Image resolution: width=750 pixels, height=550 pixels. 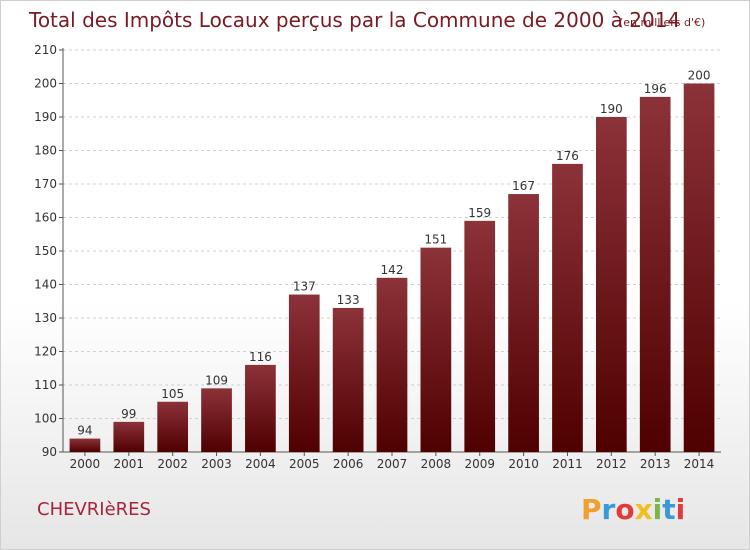 What do you see at coordinates (49, 452) in the screenshot?
I see `y-tick-label: 90` at bounding box center [49, 452].